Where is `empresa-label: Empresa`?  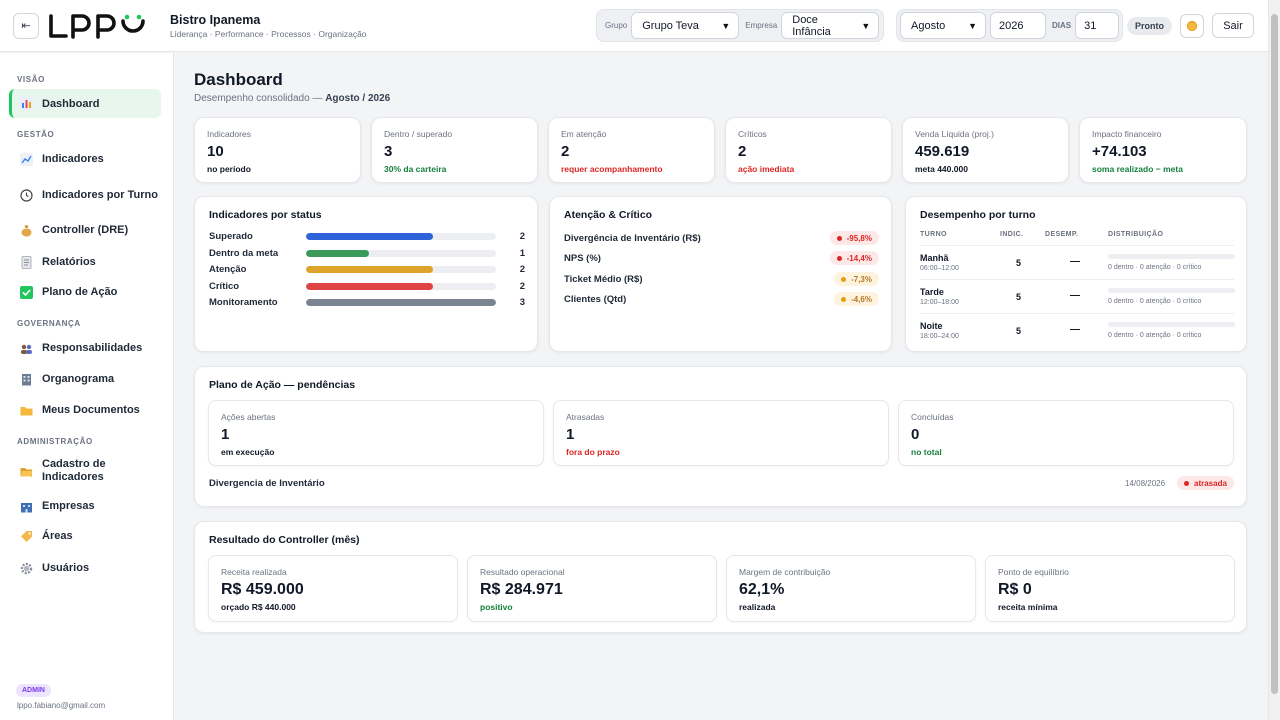 empresa-label: Empresa is located at coordinates (761, 25).